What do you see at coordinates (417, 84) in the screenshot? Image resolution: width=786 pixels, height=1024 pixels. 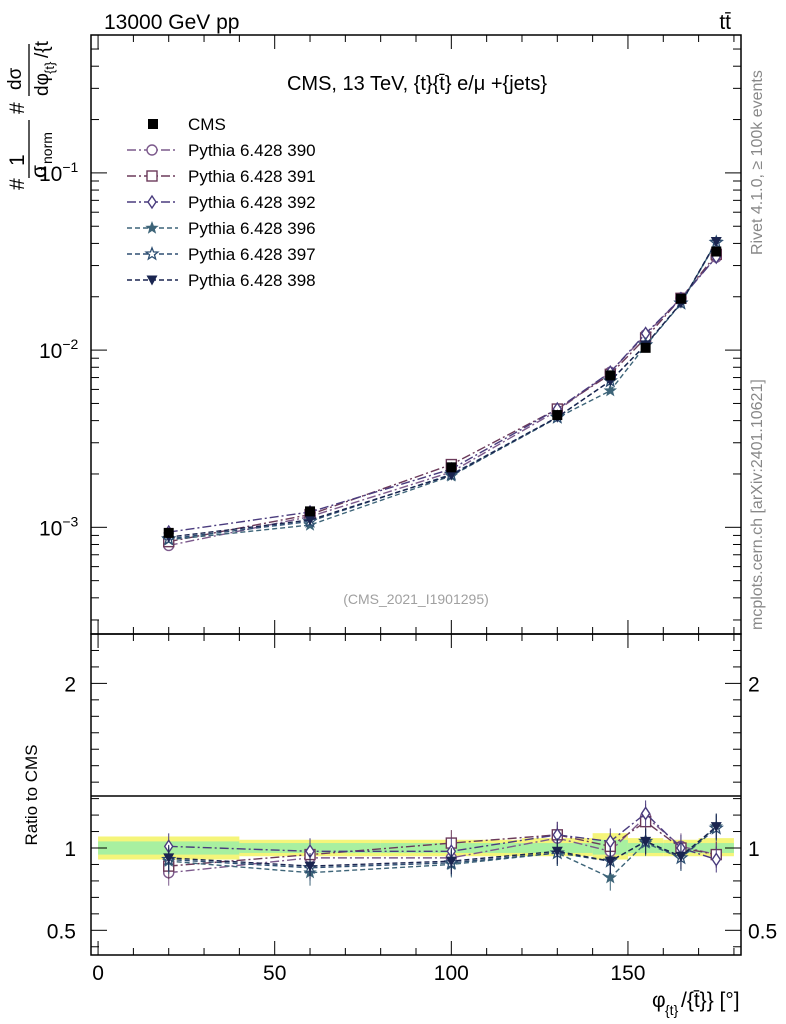 I see `main-title: CMS, 13 TeV, {t}{t̄} e/μ +{jets}` at bounding box center [417, 84].